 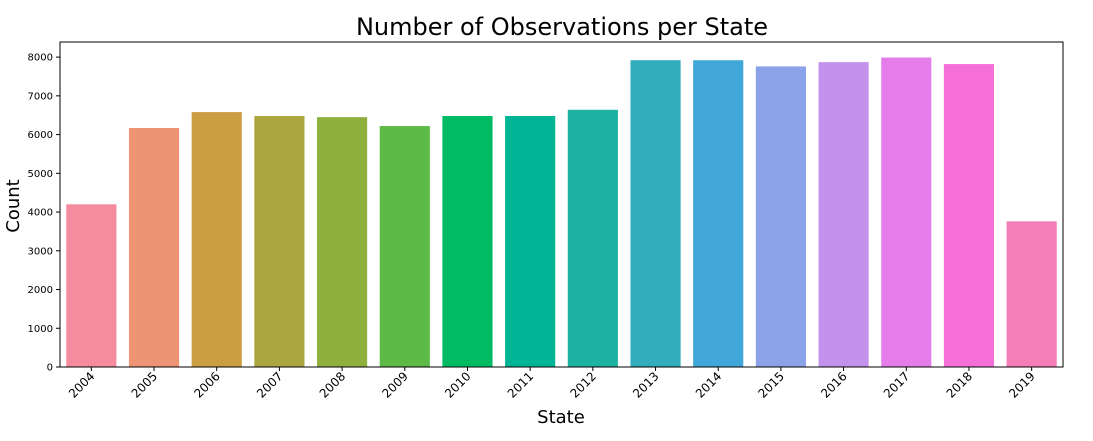 What do you see at coordinates (969, 215) in the screenshot?
I see `bar-2018` at bounding box center [969, 215].